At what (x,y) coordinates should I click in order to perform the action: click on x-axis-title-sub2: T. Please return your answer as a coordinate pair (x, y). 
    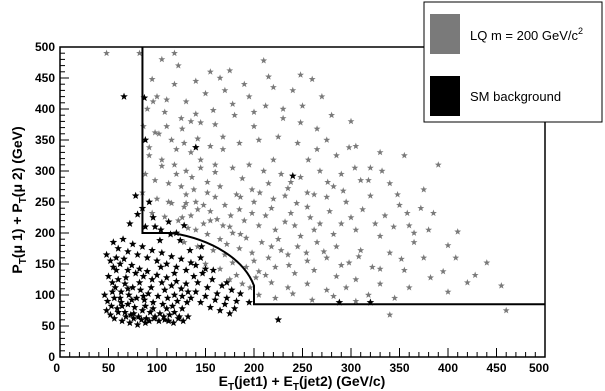
    Looking at the image, I should click on (296, 386).